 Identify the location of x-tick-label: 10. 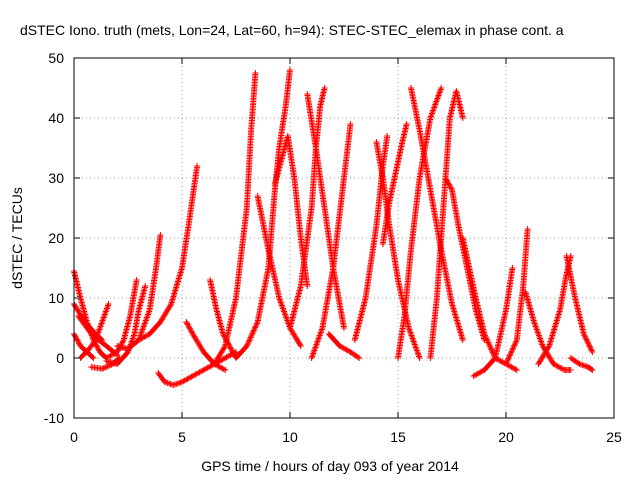
(290, 437).